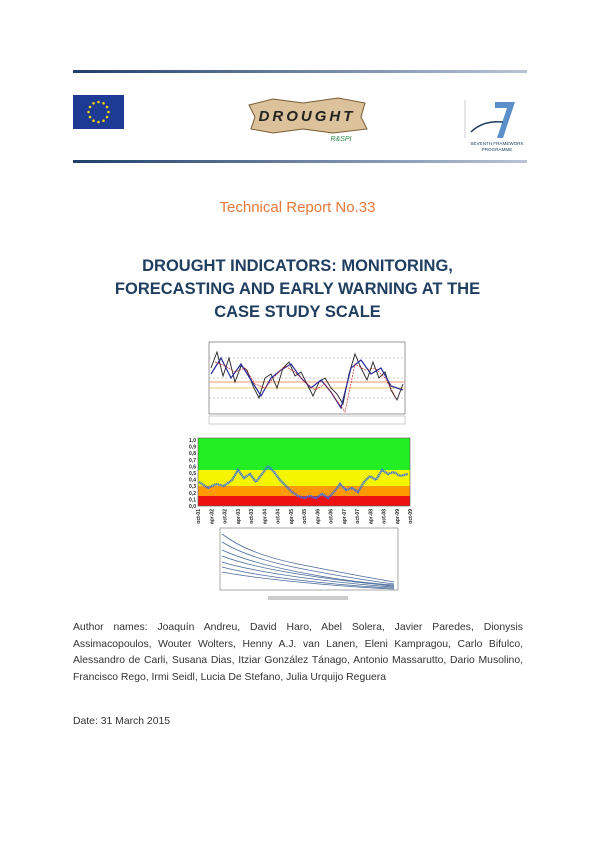  Describe the element at coordinates (192, 507) in the screenshot. I see `y-tick-label: 0,0` at that location.